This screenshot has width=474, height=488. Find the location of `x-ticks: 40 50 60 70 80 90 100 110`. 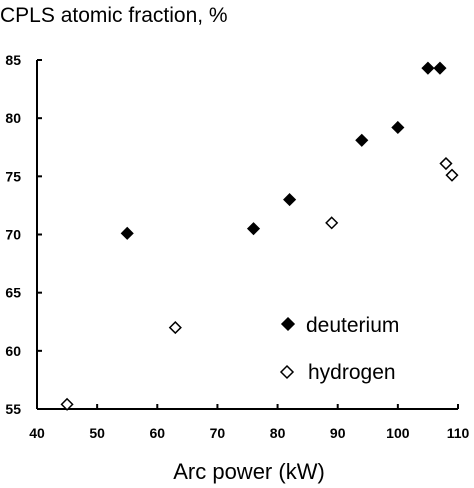

x-ticks: 40 50 60 70 80 90 100 110 is located at coordinates (249, 422).